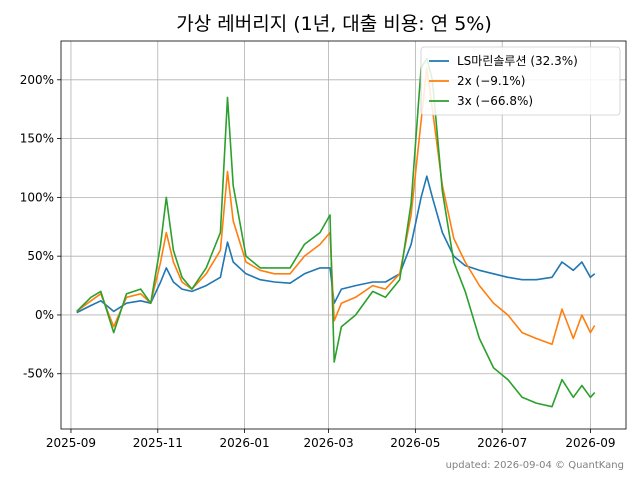 The height and width of the screenshot is (484, 640). What do you see at coordinates (71, 443) in the screenshot?
I see `x-tick-label: 2025-09` at bounding box center [71, 443].